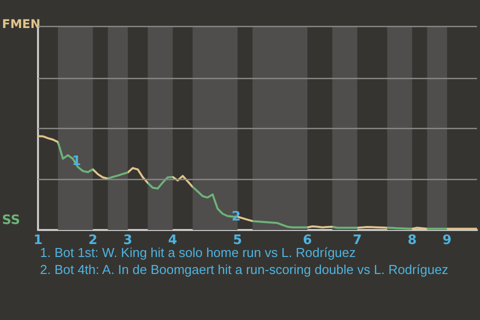 The image size is (480, 320). Describe the element at coordinates (93, 240) in the screenshot. I see `x-tick-label: 2` at that location.